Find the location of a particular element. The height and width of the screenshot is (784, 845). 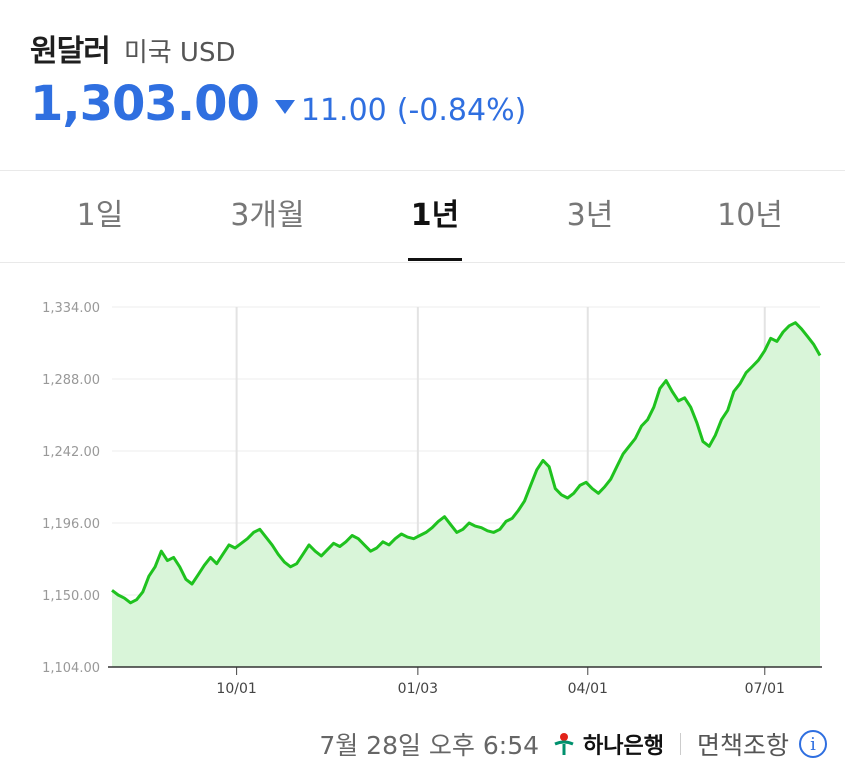

quote-header: 원달러 미국 USD 1,303.00 11.00 (-0.84%) is located at coordinates (427, 79).